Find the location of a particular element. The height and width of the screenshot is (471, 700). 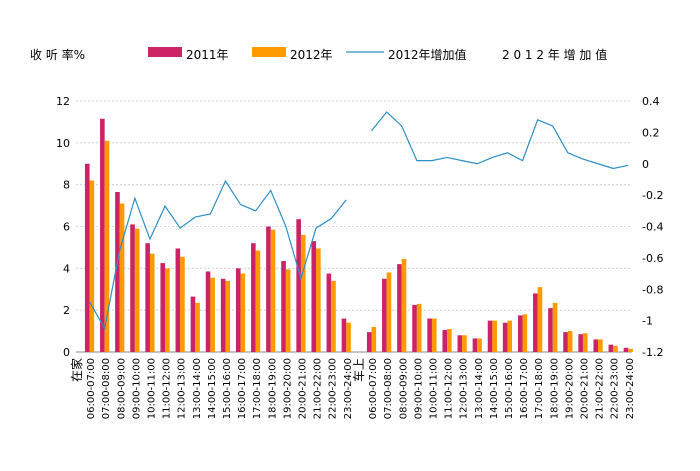

x-tick-label: 20:00-21:00 is located at coordinates (584, 388).